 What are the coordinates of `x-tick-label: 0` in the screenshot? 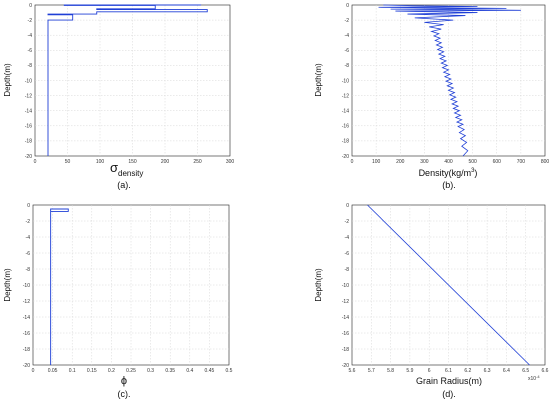 It's located at (35, 162).